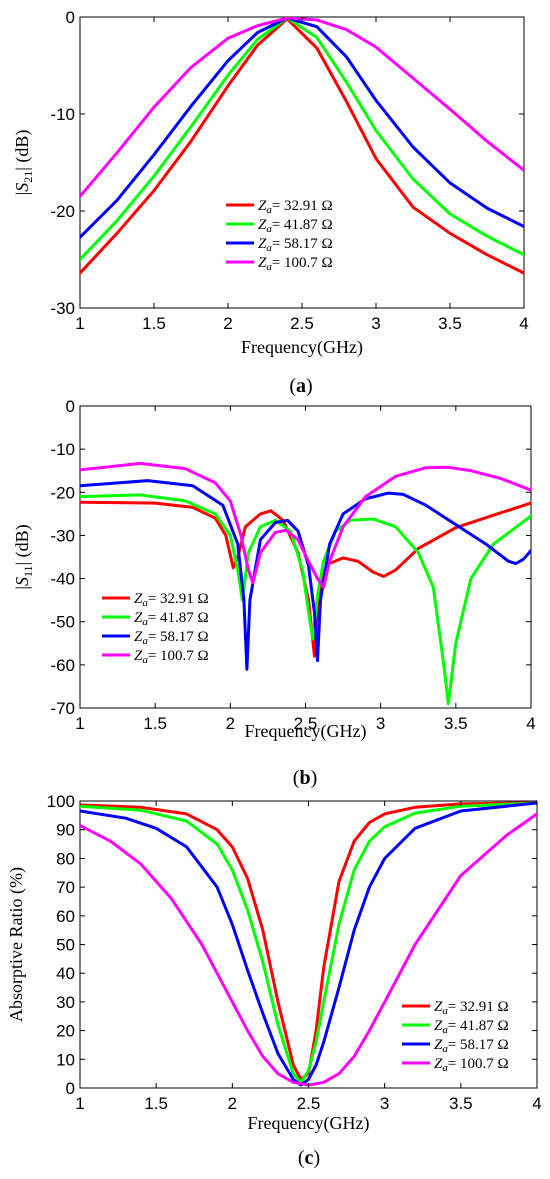  I want to click on y-axis-label: |S21| (dB), so click(23, 163).